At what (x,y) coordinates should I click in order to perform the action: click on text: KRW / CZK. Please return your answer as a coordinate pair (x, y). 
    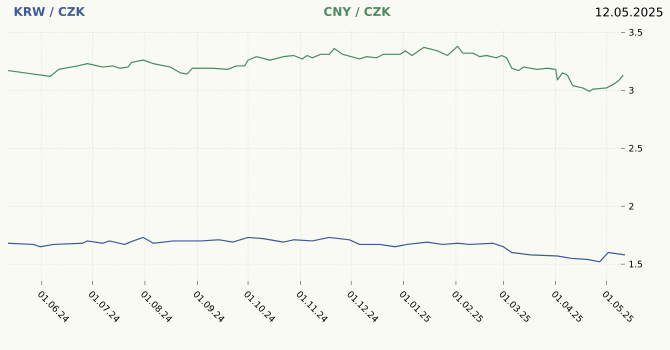
    Looking at the image, I should click on (50, 11).